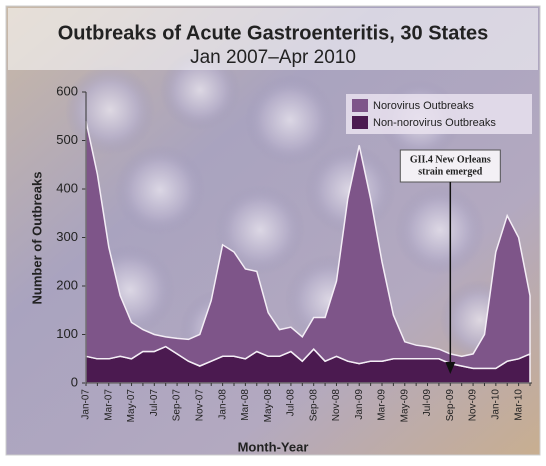 Image resolution: width=546 pixels, height=466 pixels. I want to click on y-tick-label: 600, so click(67, 90).